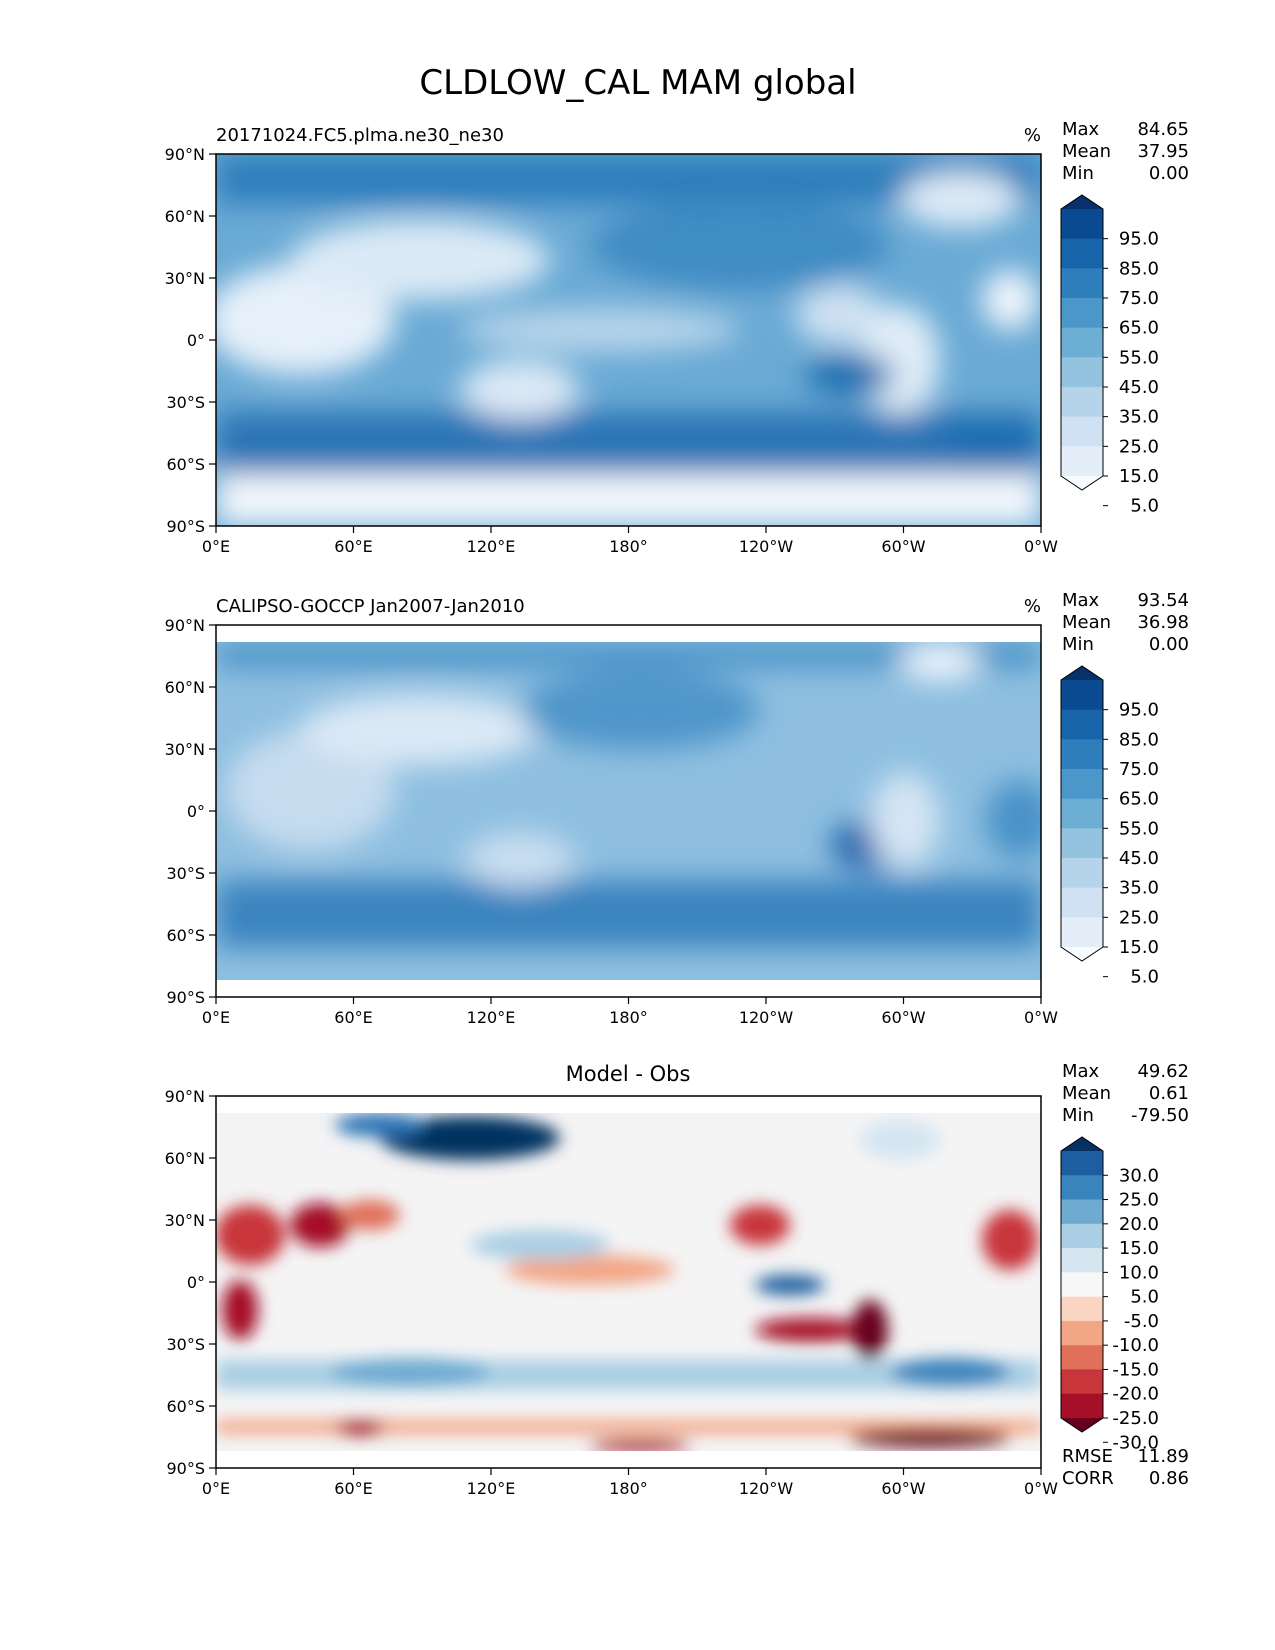 This screenshot has width=1275, height=1650. I want to click on colorbar-tick-label: -20.0, so click(1135, 1394).